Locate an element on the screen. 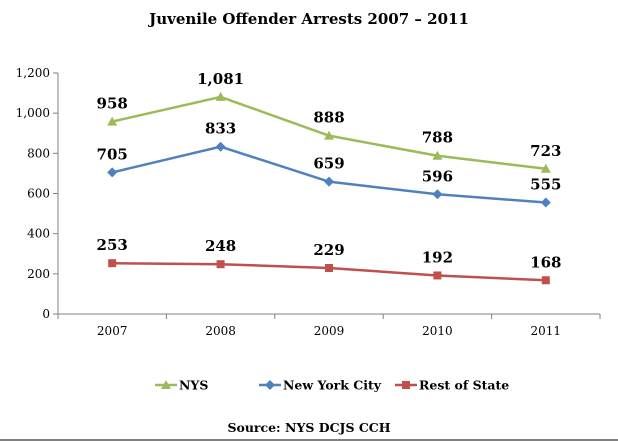  y-tick-label: 800 is located at coordinates (38, 153).